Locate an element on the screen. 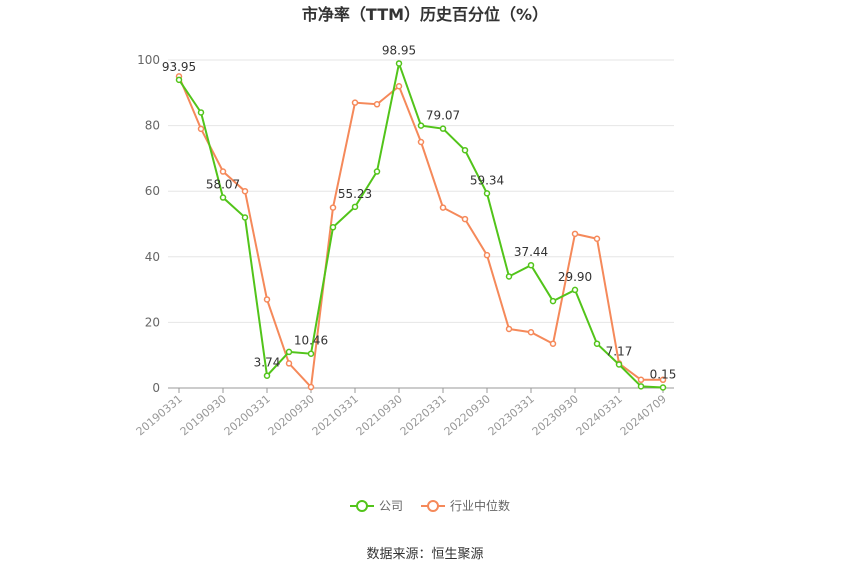 Image resolution: width=850 pixels, height=575 pixels. y-tick-label: 40 is located at coordinates (152, 257).